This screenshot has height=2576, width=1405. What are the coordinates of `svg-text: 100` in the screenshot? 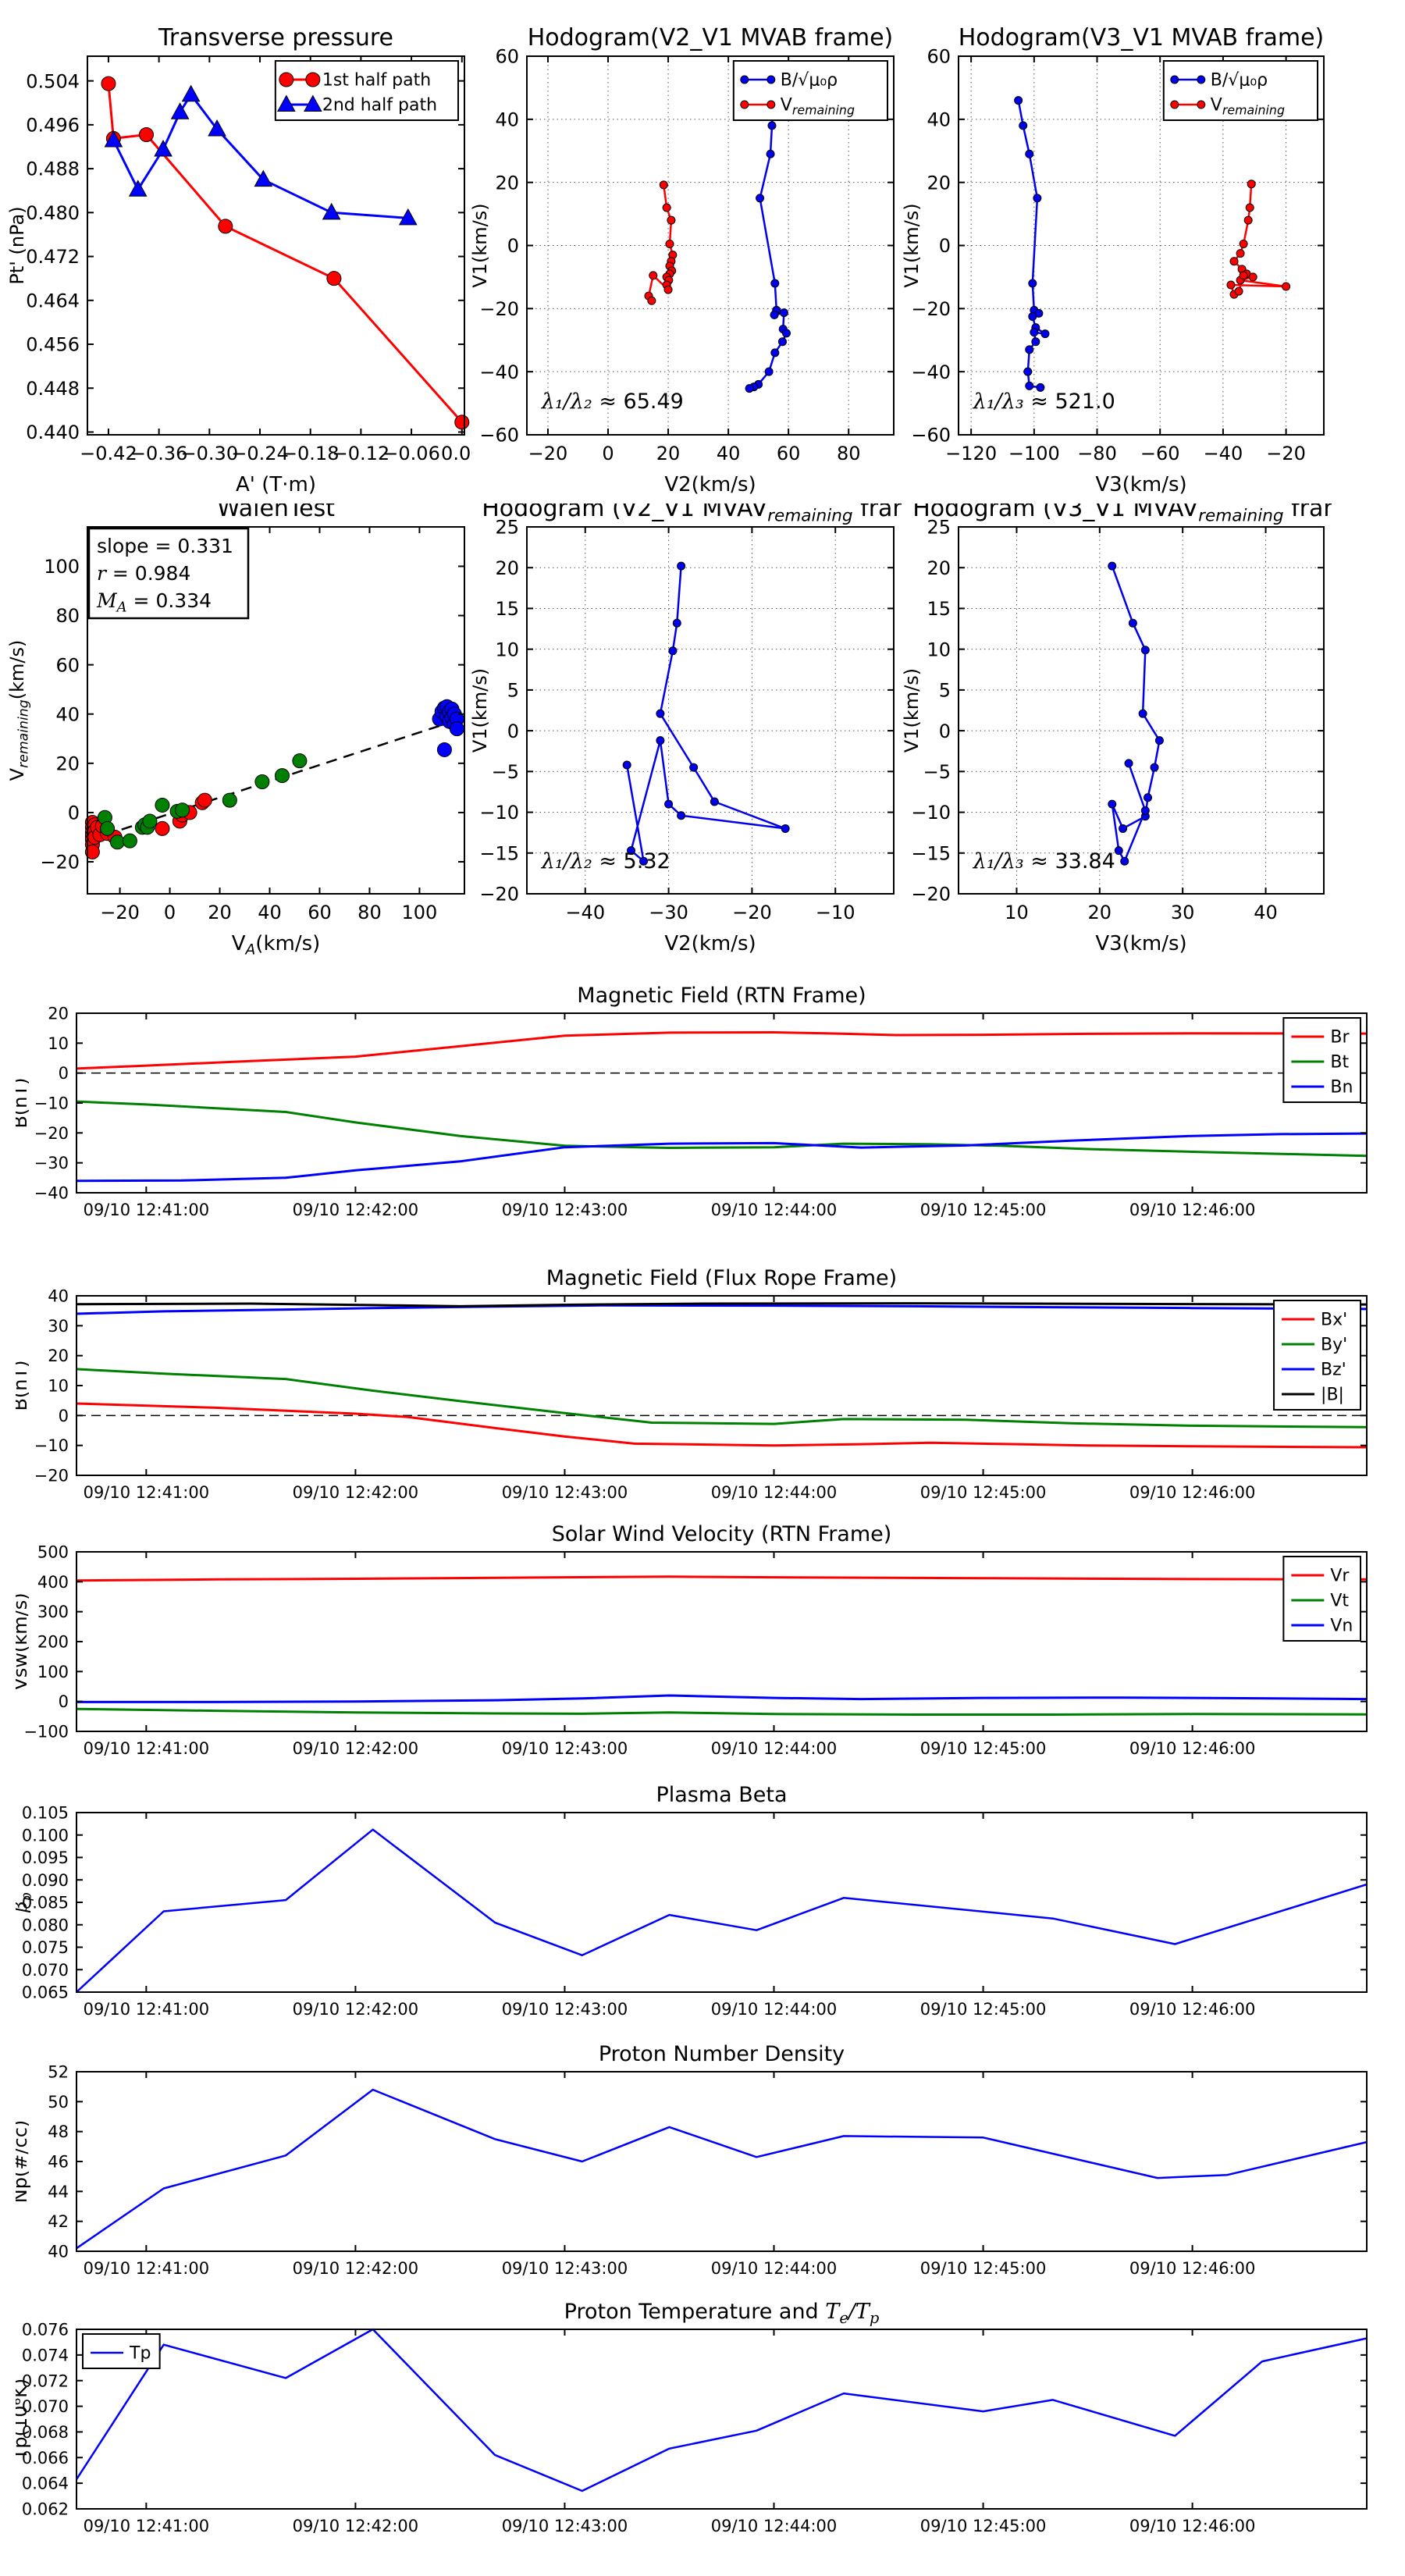 It's located at (62, 567).